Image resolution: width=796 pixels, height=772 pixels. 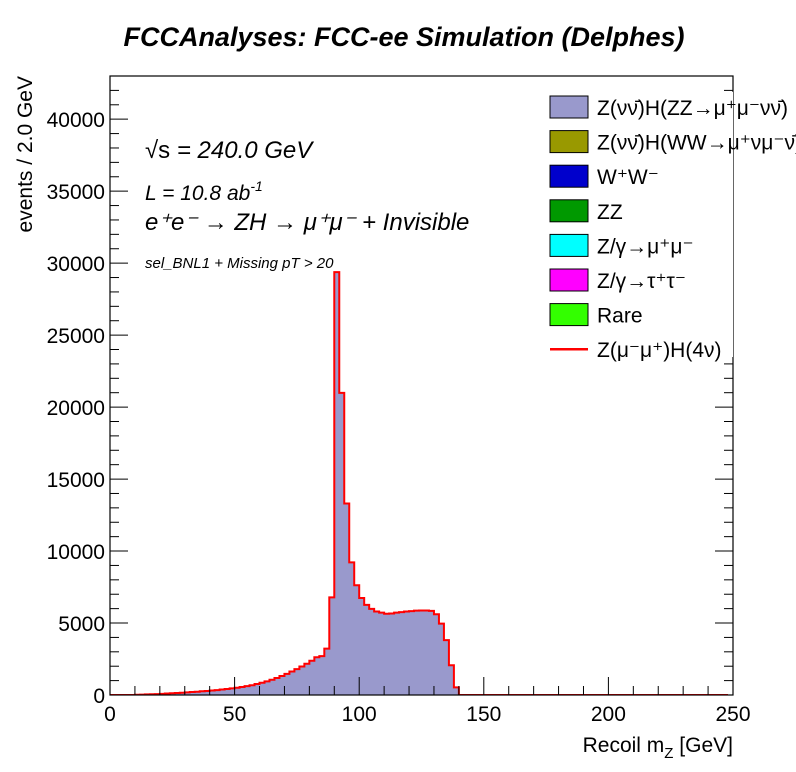 What do you see at coordinates (204, 191) in the screenshot?
I see `luminosity-annotation: L = 10.8 ab-1` at bounding box center [204, 191].